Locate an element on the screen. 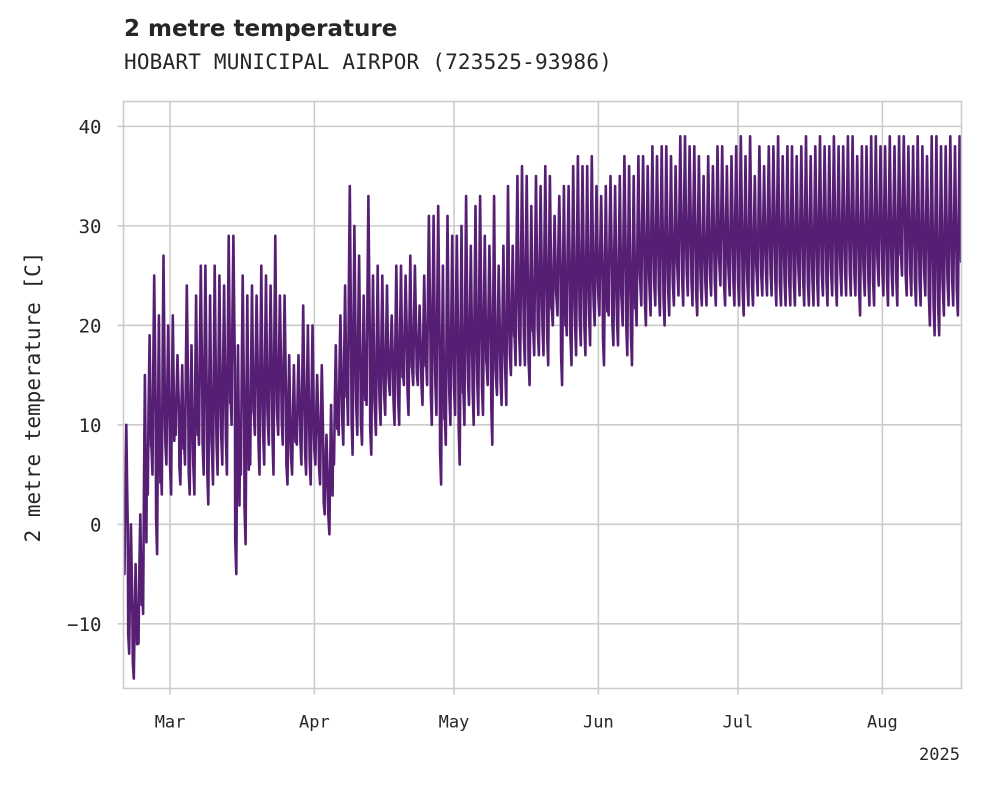  y-axis-label: 2 metre temperature [C] is located at coordinates (33, 397).